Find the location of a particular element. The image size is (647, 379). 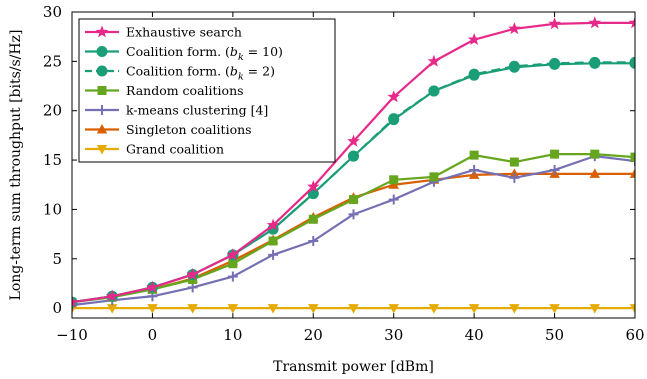

y-axis-title: Long-term sum throughput [bits/s/Hz] is located at coordinates (16, 165).